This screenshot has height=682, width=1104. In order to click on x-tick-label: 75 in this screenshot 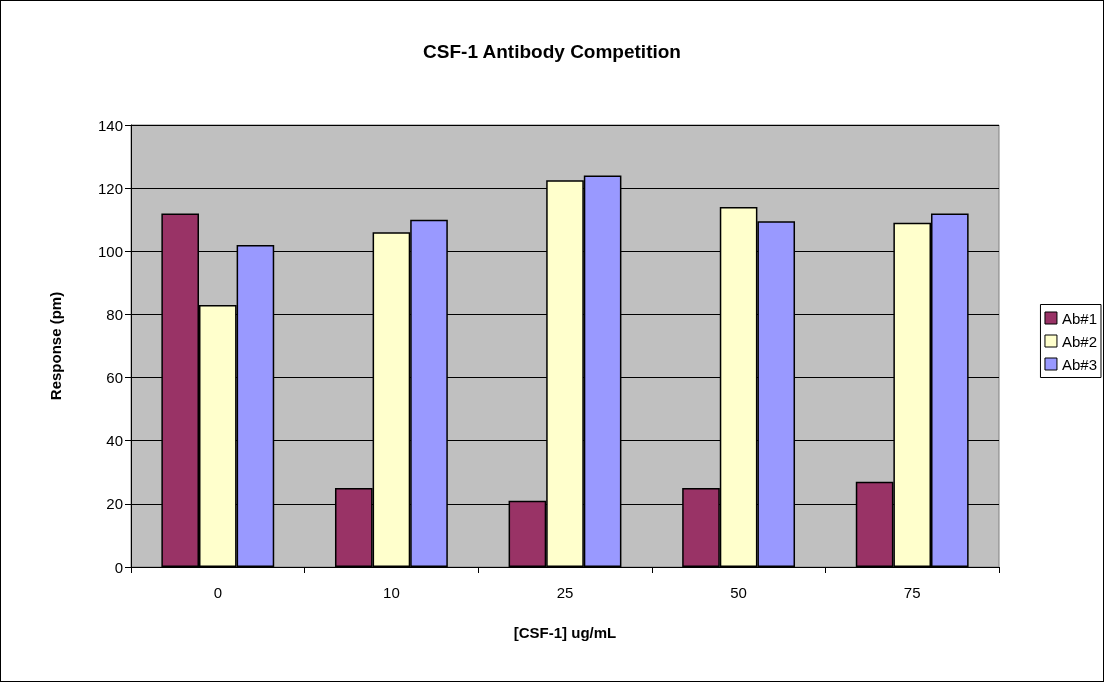, I will do `click(912, 592)`.